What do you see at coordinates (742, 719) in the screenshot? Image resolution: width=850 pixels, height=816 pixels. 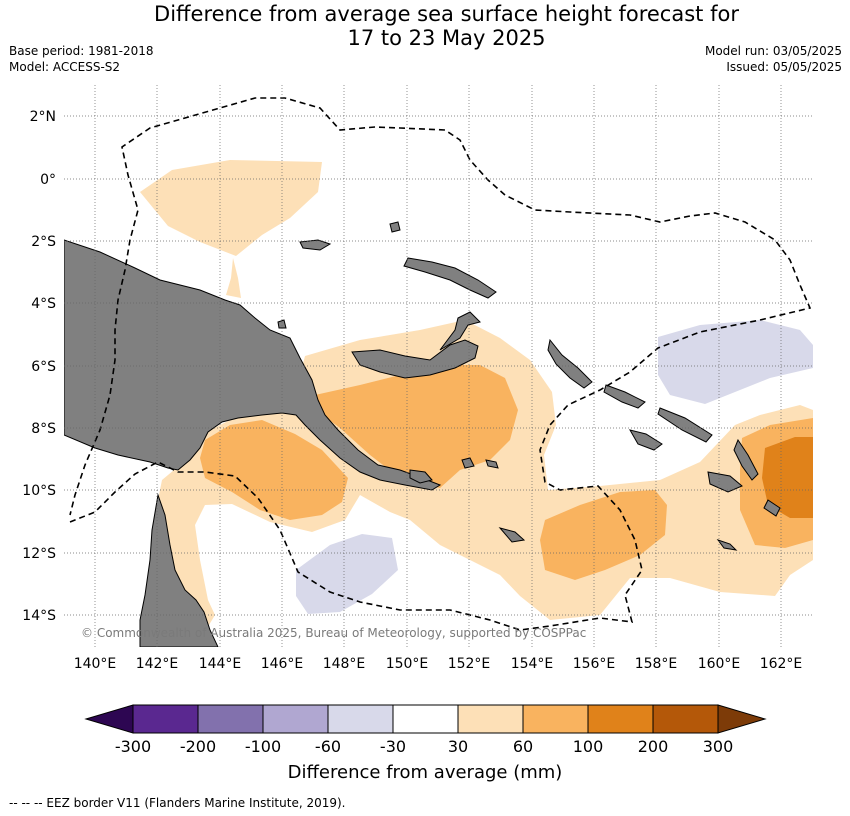 I see `colorbar-extend-high` at bounding box center [742, 719].